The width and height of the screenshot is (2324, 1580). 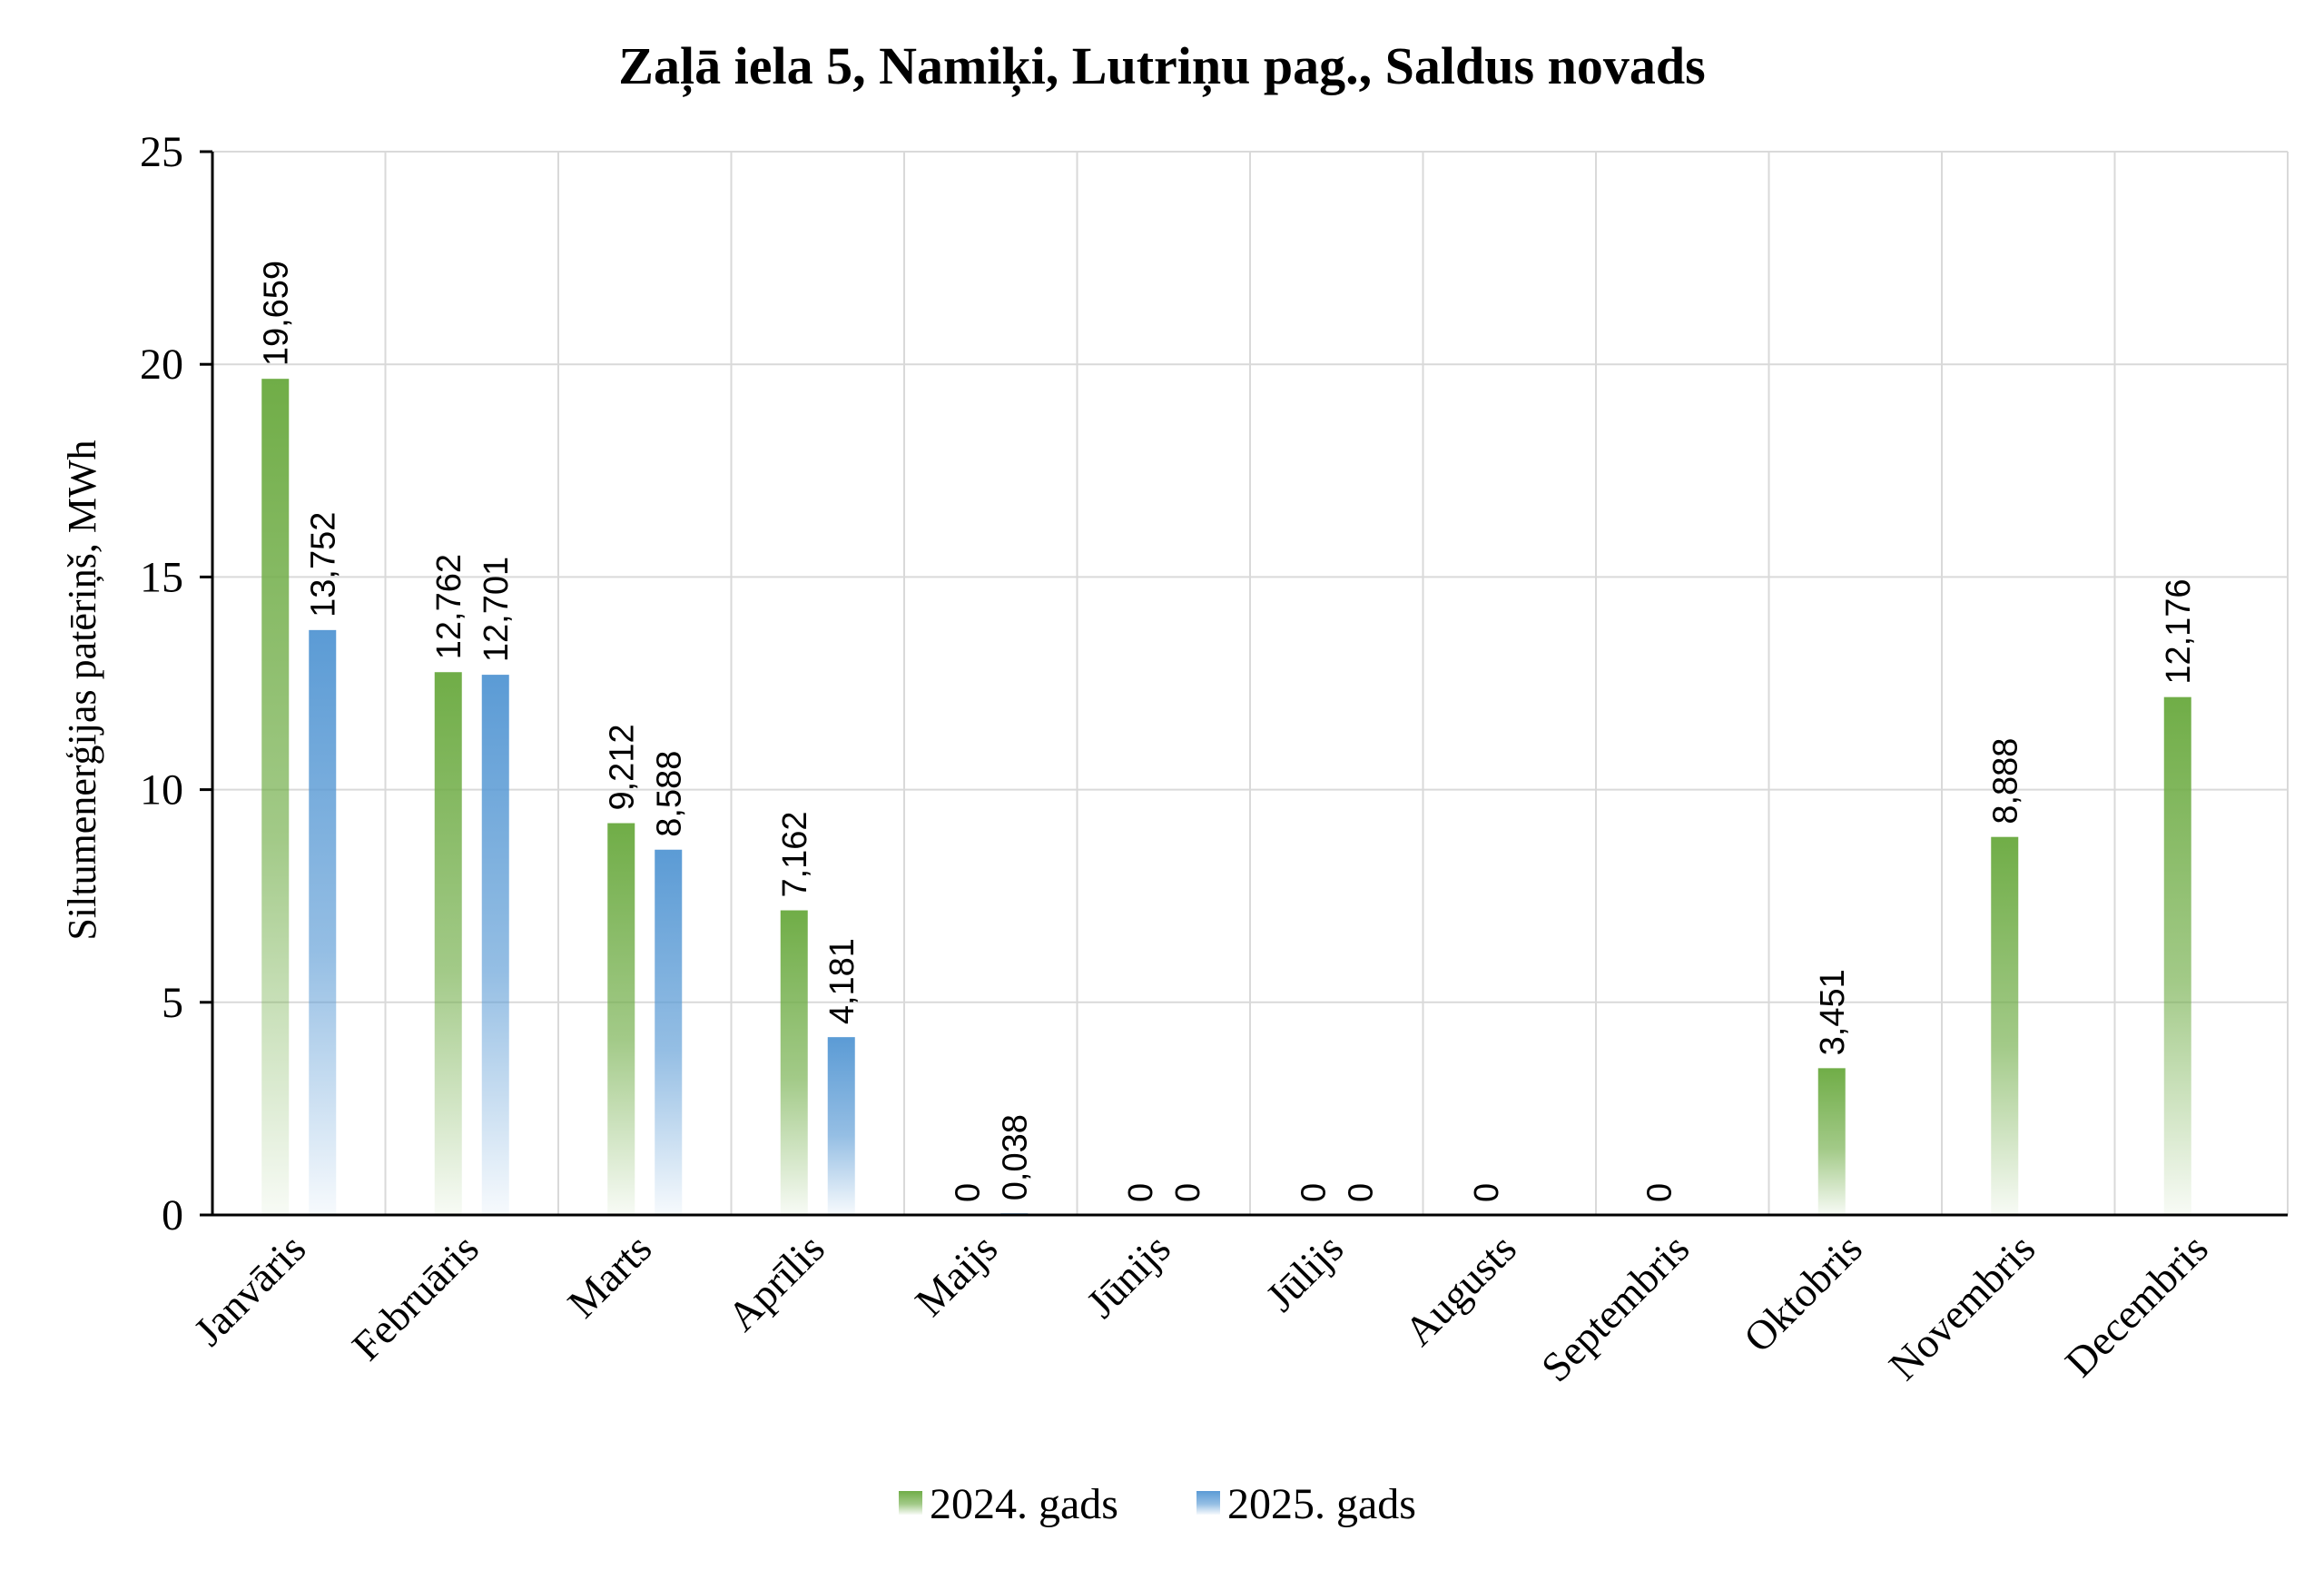 I want to click on data-label: 7,162, so click(x=795, y=854).